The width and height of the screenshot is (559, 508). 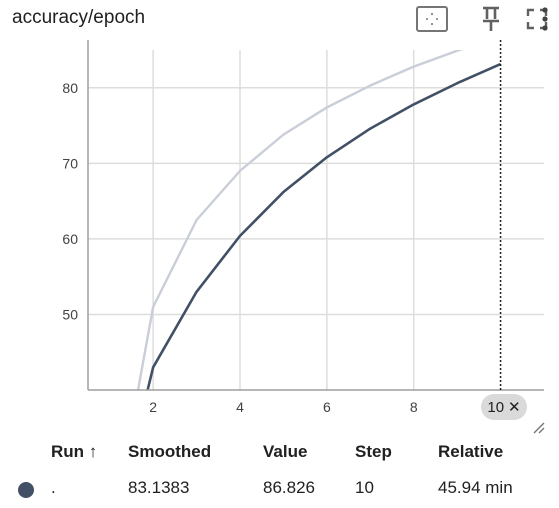 I want to click on header-step: Step, so click(x=373, y=451).